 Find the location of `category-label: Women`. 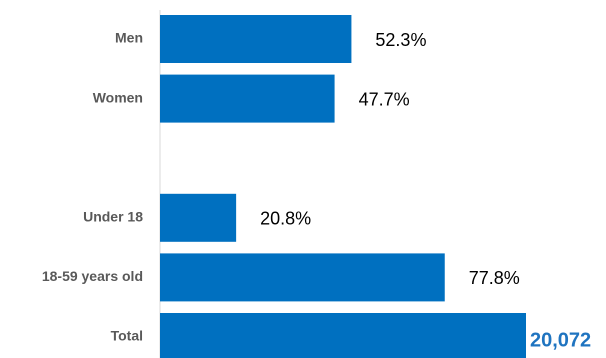

category-label: Women is located at coordinates (118, 97).